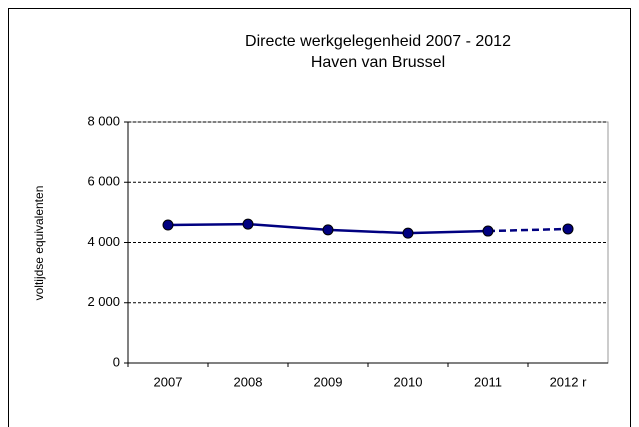 Image resolution: width=639 pixels, height=427 pixels. What do you see at coordinates (103, 120) in the screenshot?
I see `y-tick-label: 8 000` at bounding box center [103, 120].